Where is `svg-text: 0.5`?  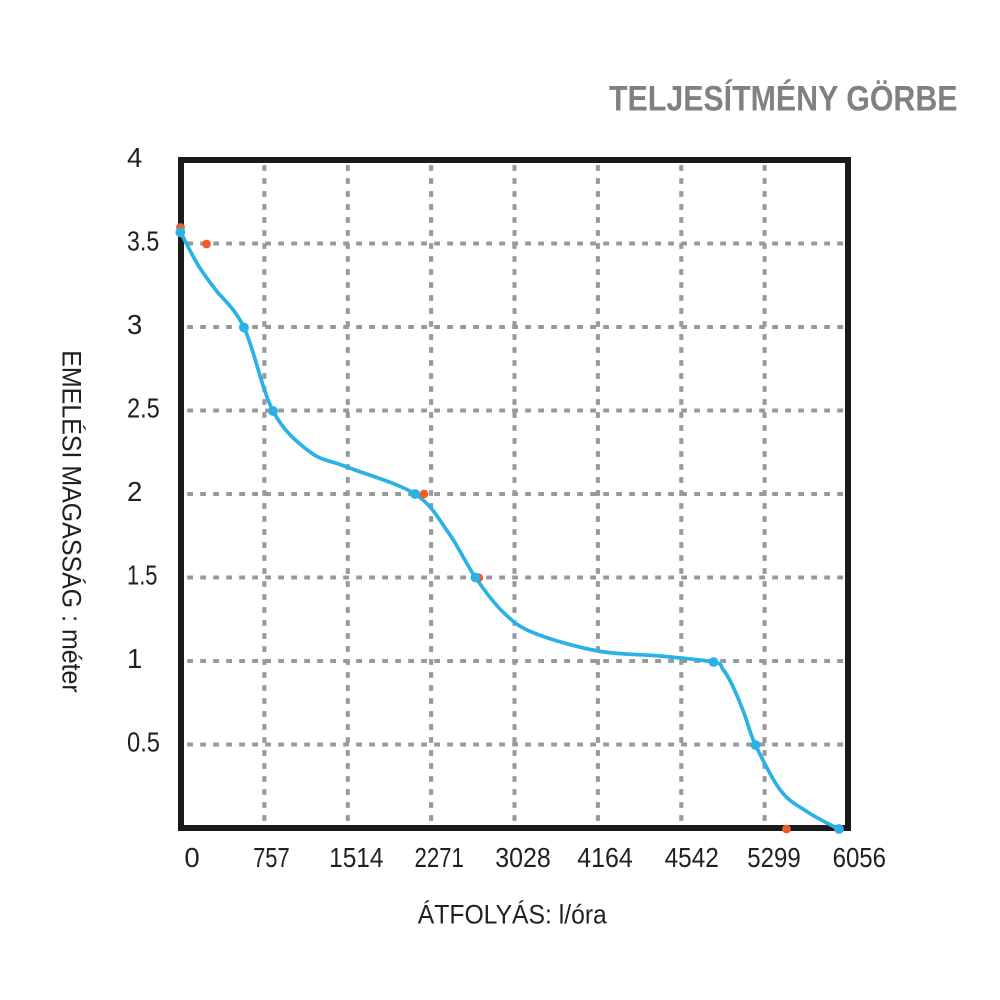 svg-text: 0.5 is located at coordinates (143, 741).